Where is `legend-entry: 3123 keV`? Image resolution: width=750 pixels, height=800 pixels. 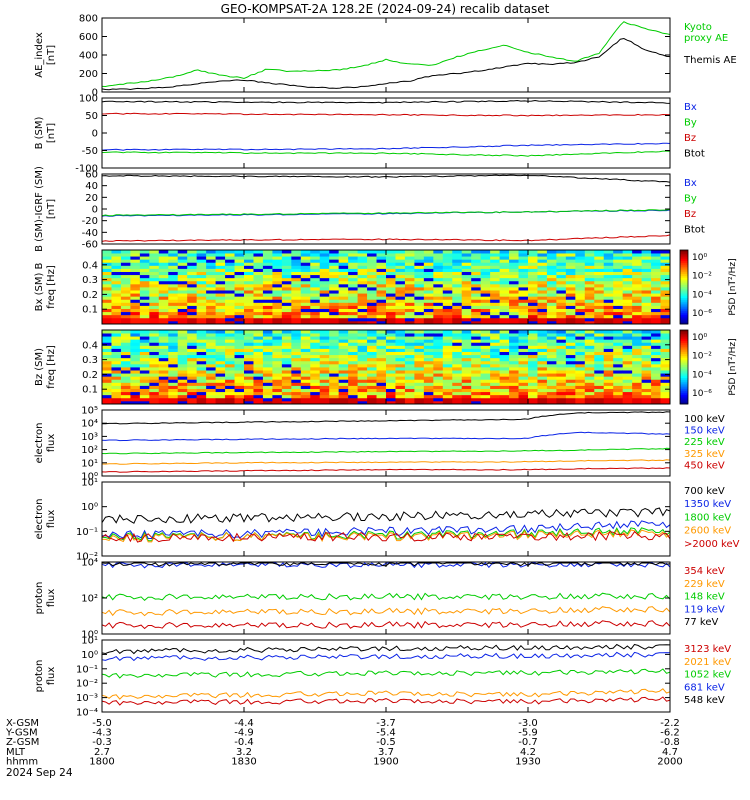 legend-entry: 3123 keV is located at coordinates (707, 649).